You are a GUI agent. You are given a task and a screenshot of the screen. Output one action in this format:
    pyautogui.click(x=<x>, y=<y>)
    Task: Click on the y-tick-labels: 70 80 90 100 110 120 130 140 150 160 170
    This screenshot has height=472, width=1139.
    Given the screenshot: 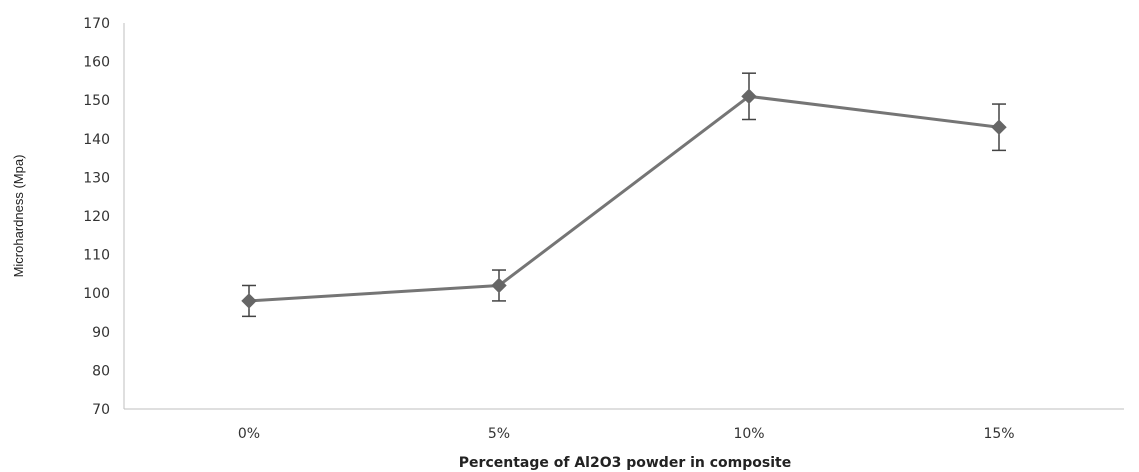 What is the action you would take?
    pyautogui.click(x=96, y=217)
    